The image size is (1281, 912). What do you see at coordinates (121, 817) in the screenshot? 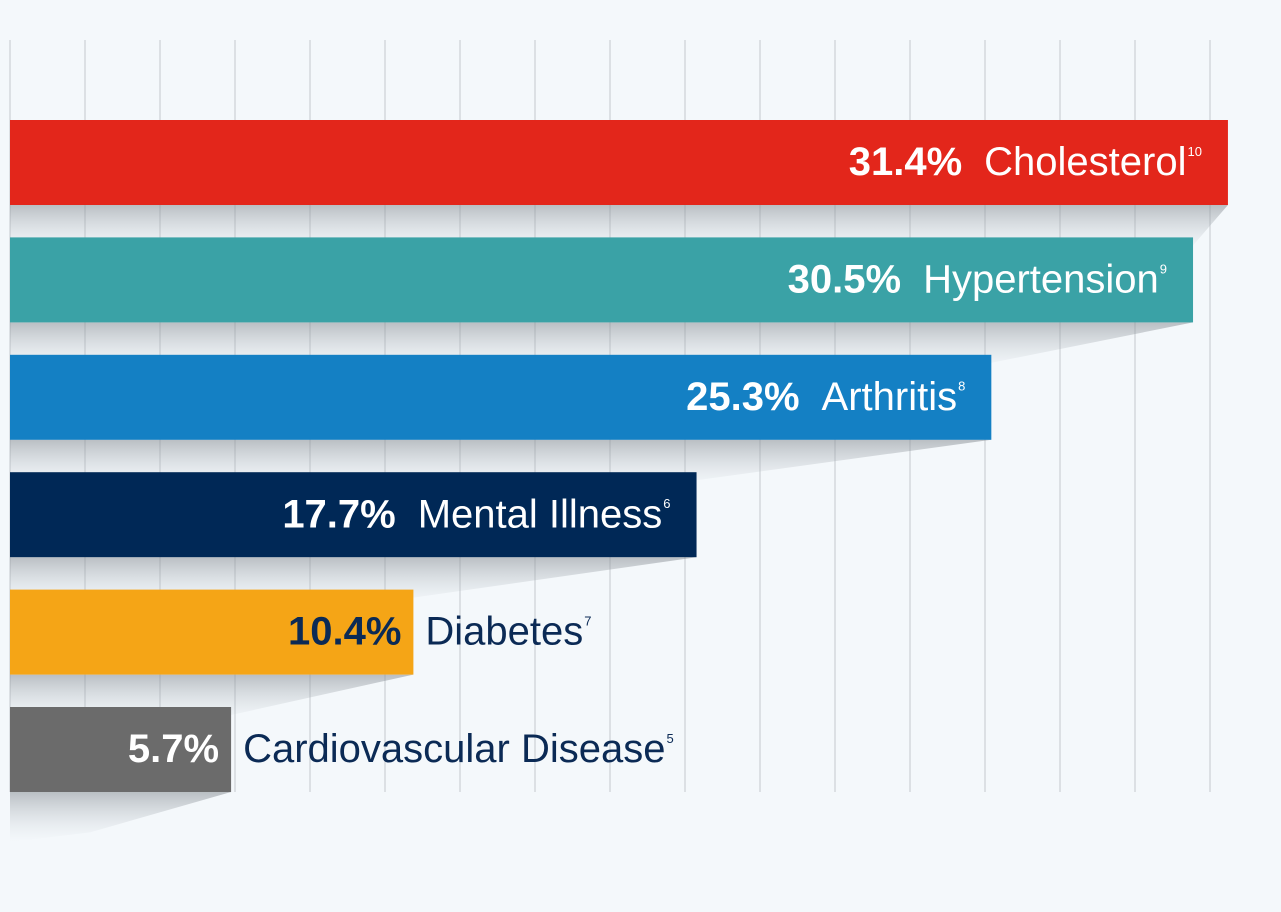
I see `bar-shadow` at bounding box center [121, 817].